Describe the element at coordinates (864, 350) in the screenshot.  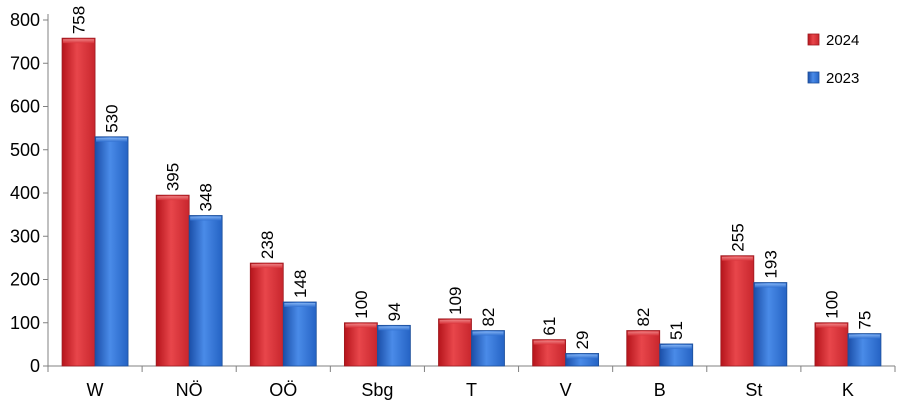
I see `bar-2023-K` at that location.